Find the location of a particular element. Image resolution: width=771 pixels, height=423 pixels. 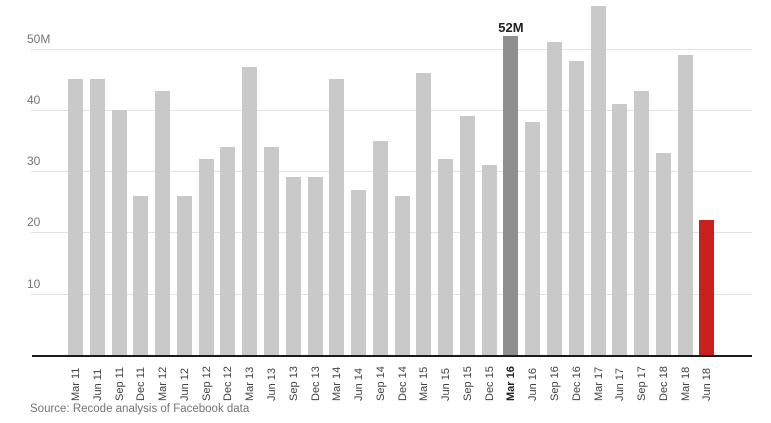

y-axis-label: 30 is located at coordinates (34, 161).